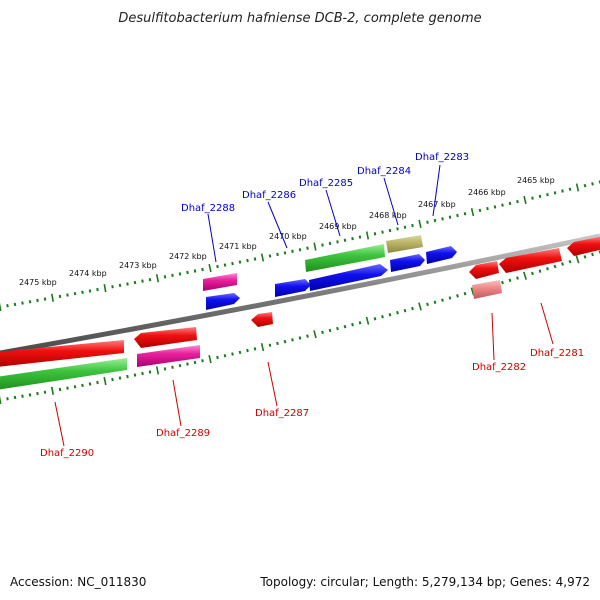  Describe the element at coordinates (183, 433) in the screenshot. I see `gene-label: Dhaf_2289` at that location.